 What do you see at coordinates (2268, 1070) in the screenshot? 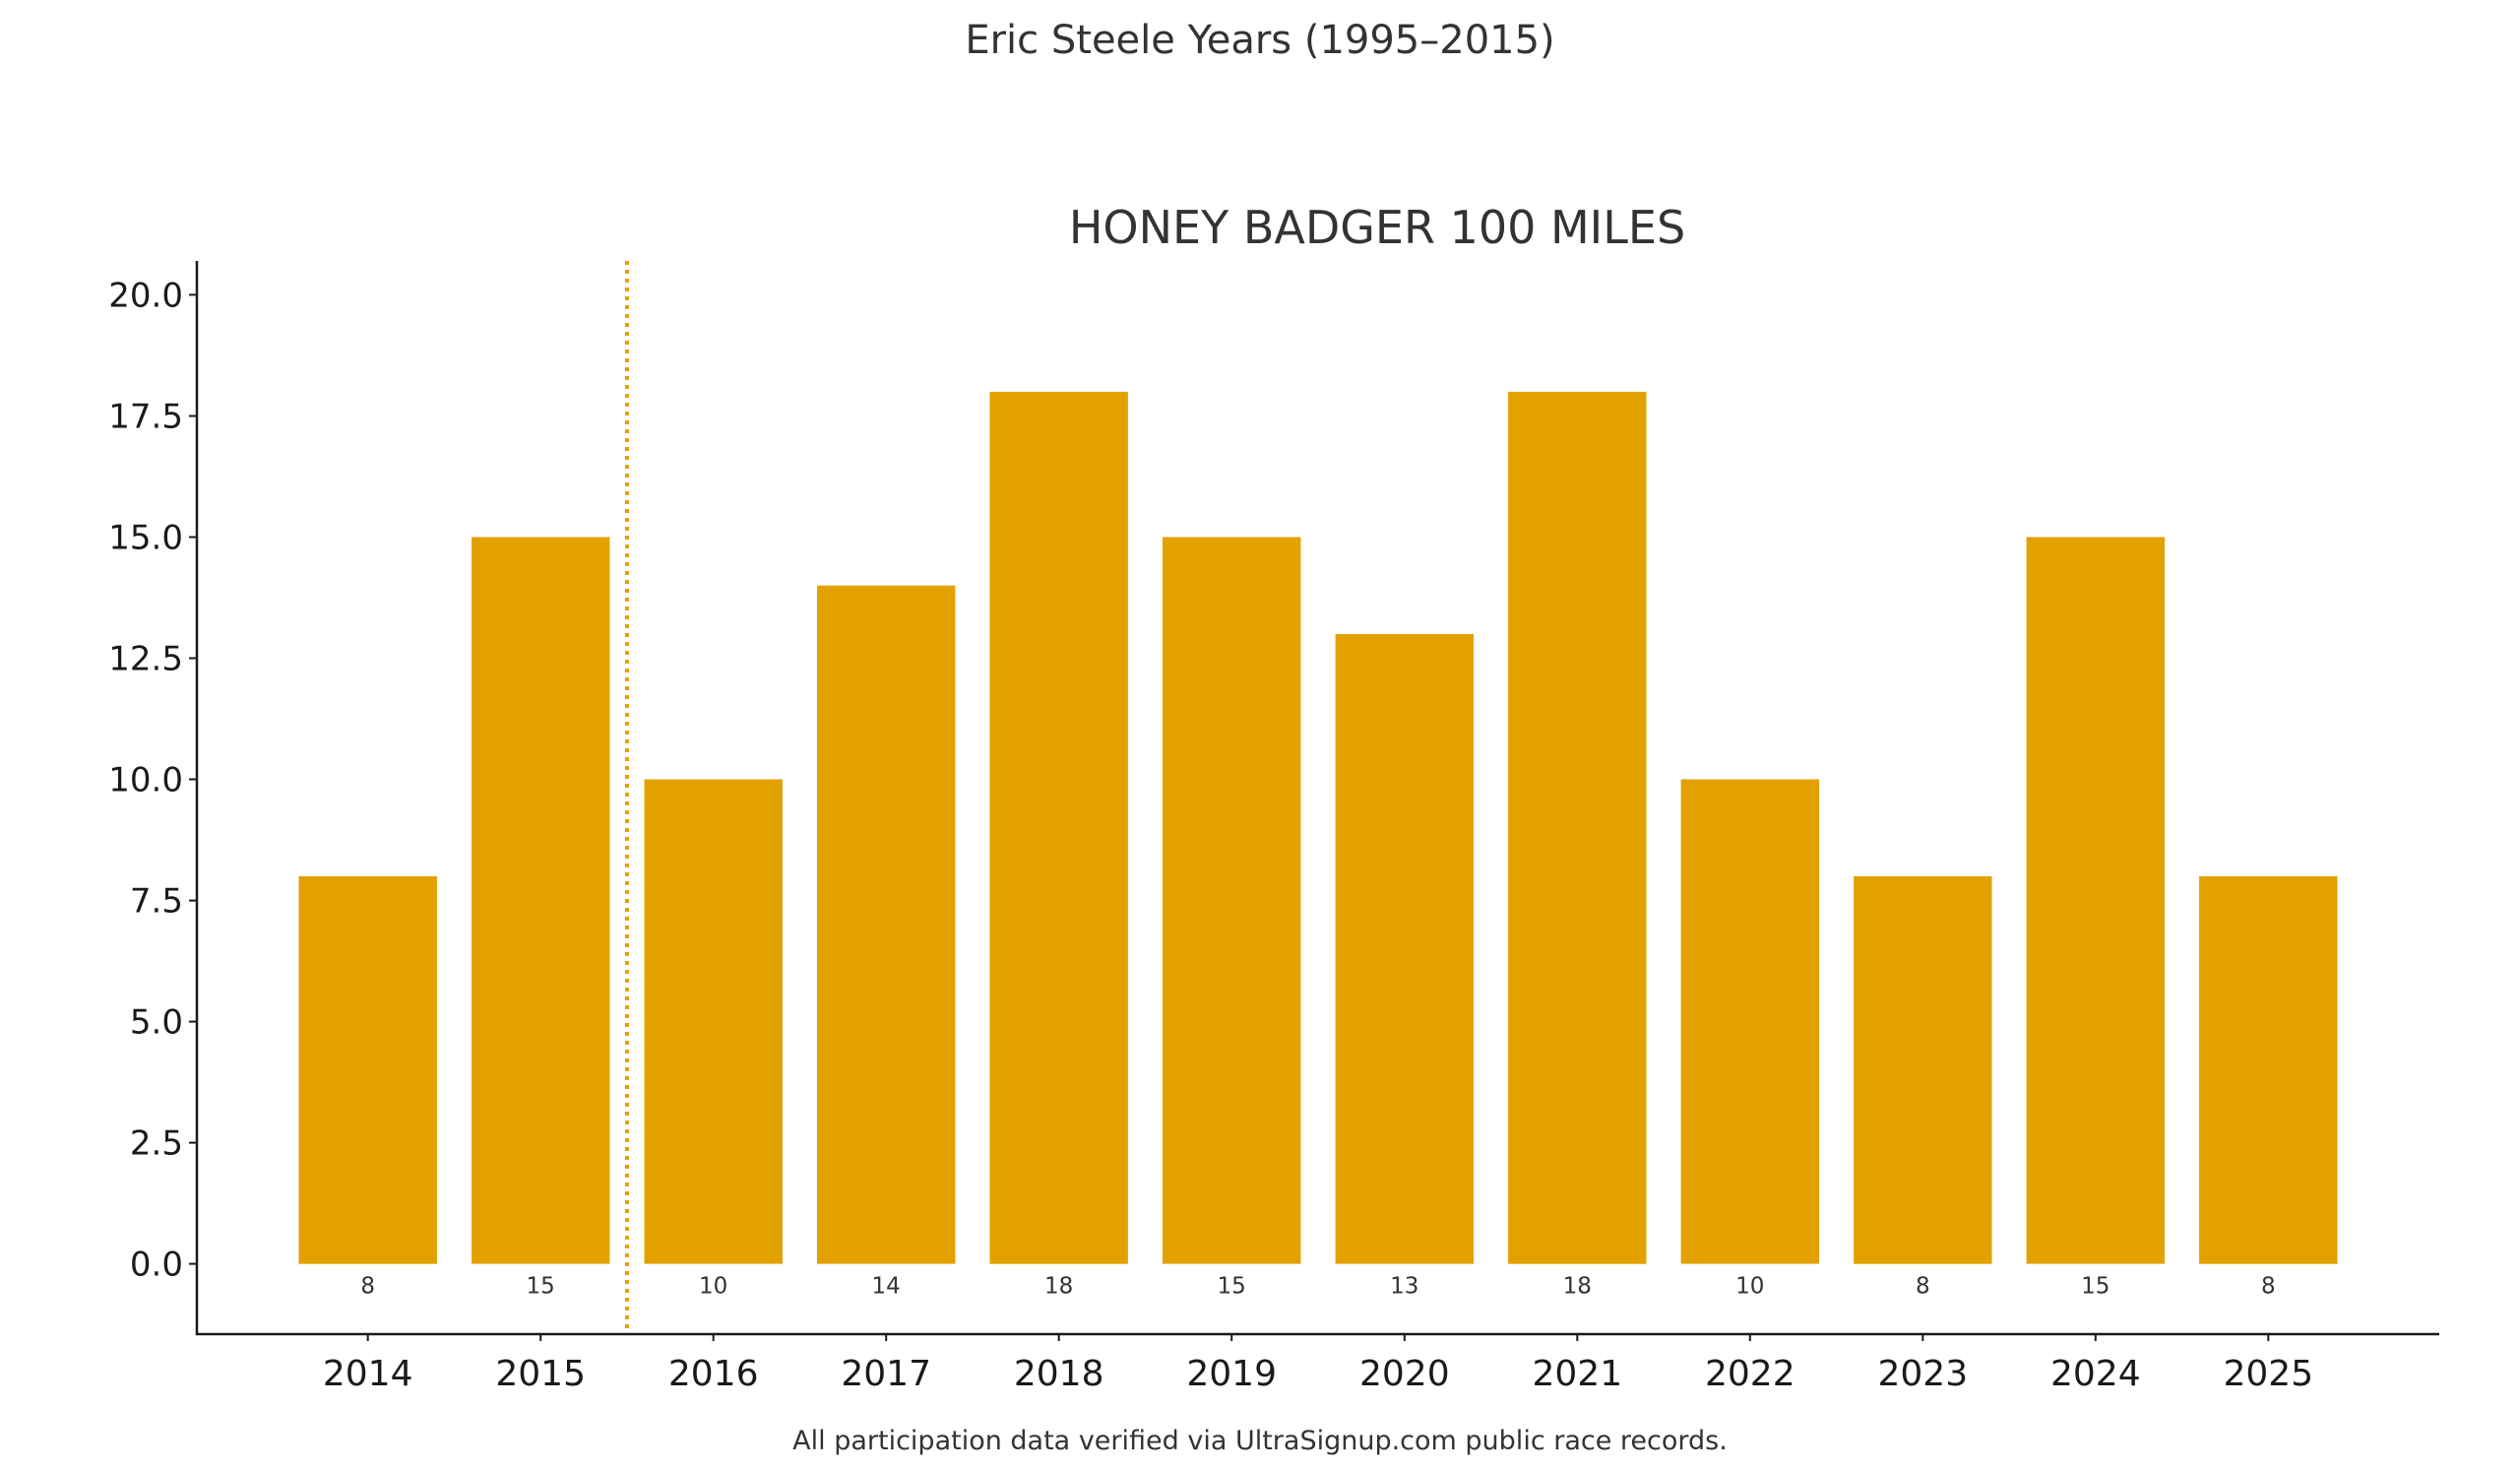
I see `bar-2025` at bounding box center [2268, 1070].